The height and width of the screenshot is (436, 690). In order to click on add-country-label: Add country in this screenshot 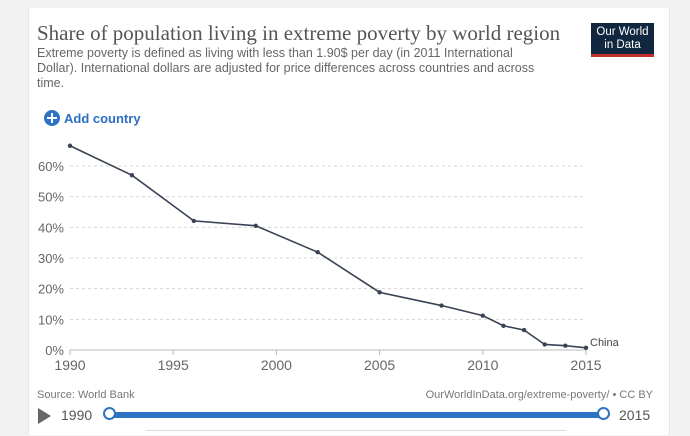, I will do `click(102, 118)`.